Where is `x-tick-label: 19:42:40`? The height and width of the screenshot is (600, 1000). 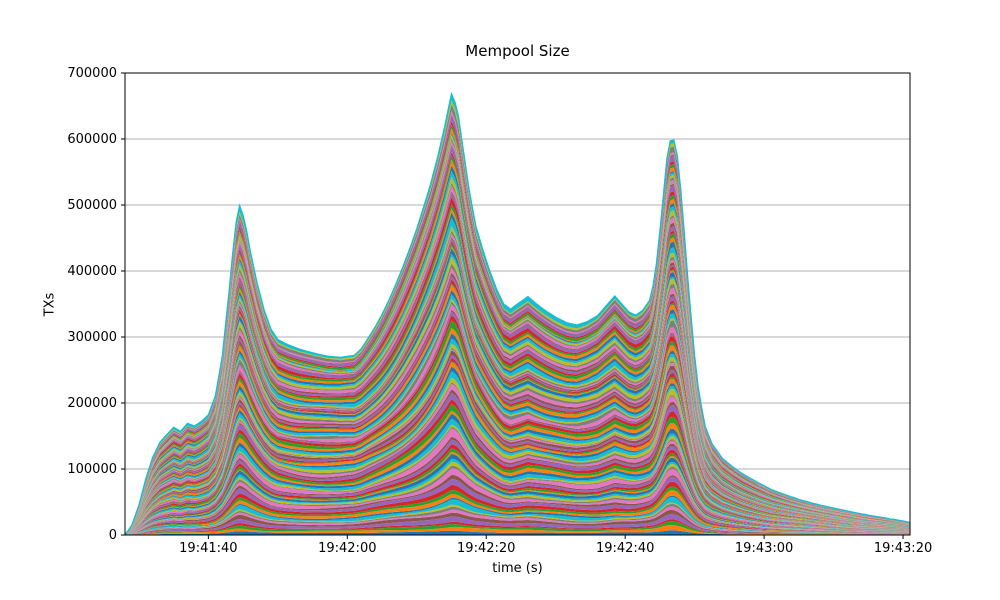
x-tick-label: 19:42:40 is located at coordinates (625, 548).